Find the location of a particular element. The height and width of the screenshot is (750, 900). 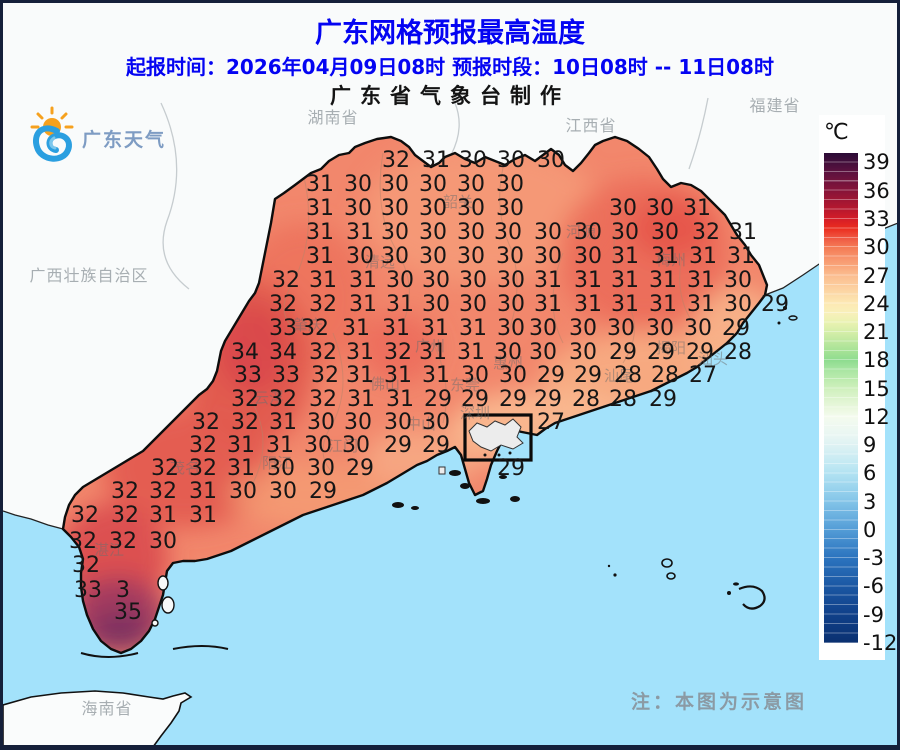

city-label: 揭阳 is located at coordinates (671, 348).